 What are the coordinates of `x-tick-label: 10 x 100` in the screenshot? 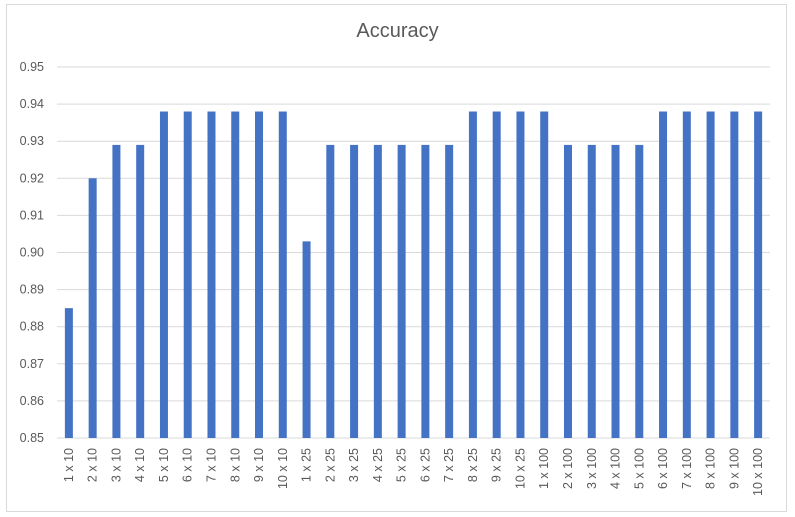 It's located at (758, 472).